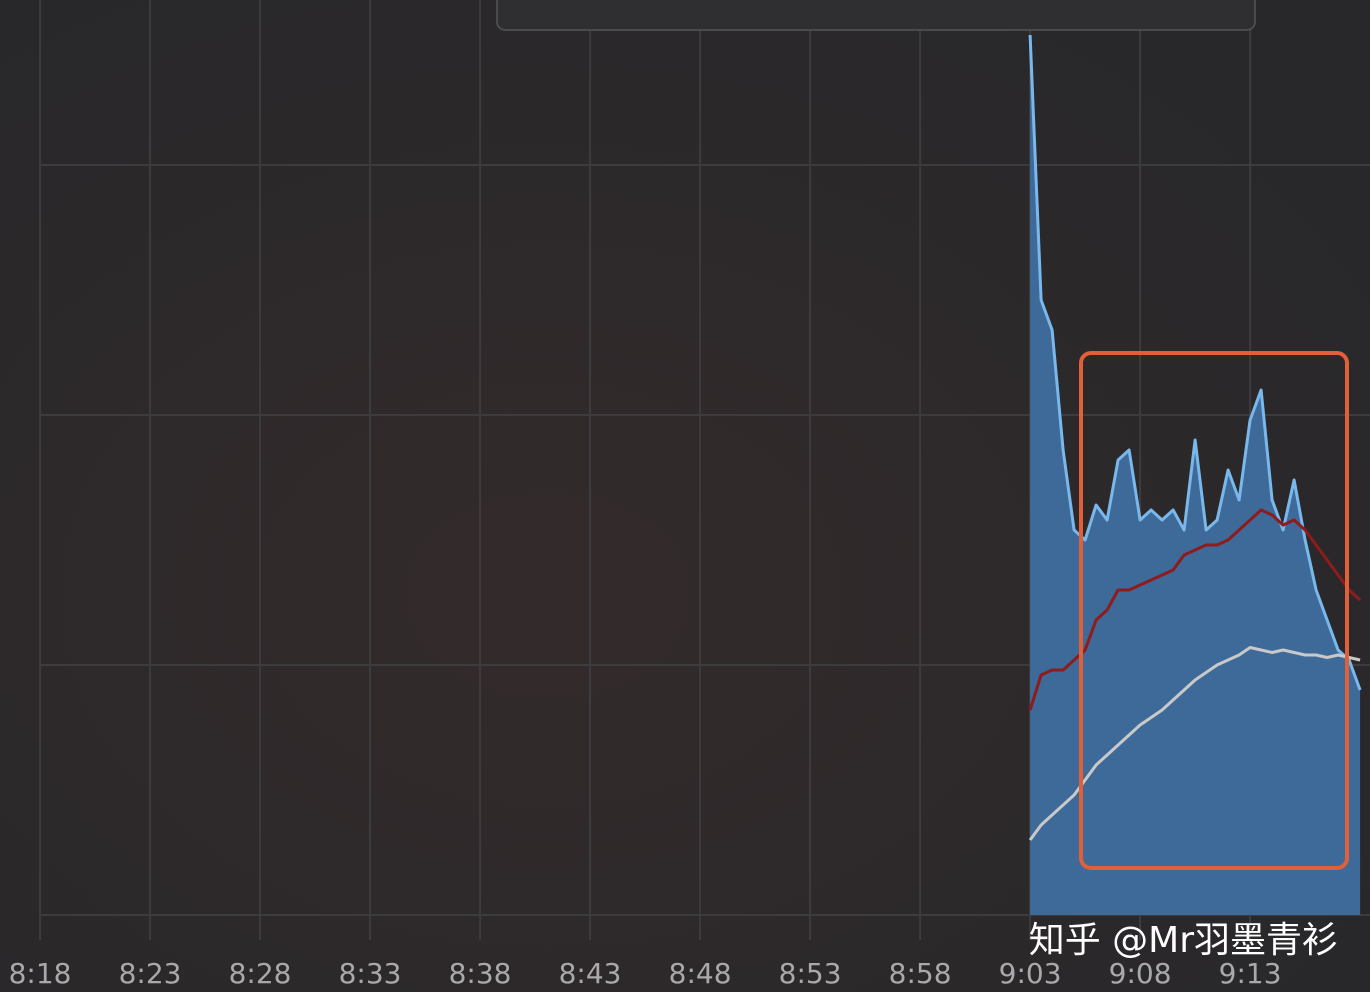  What do you see at coordinates (1183, 940) in the screenshot?
I see `watermark: 知乎 @Mr羽墨青衫` at bounding box center [1183, 940].